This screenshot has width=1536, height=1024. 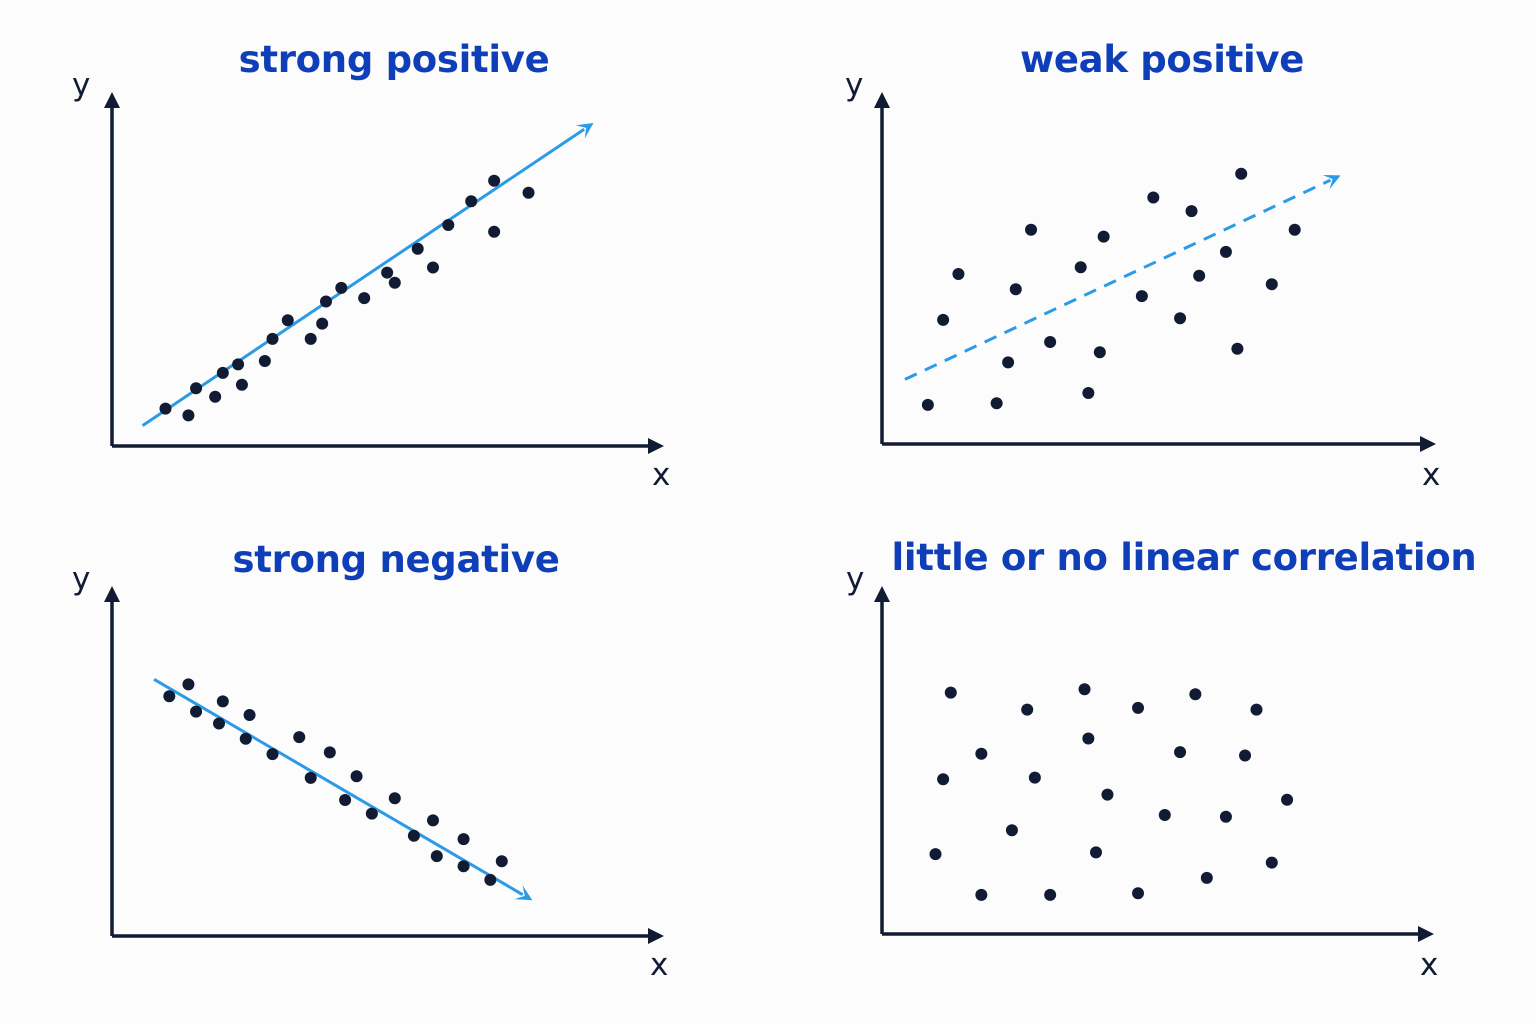 I want to click on chart-title: strong negative, so click(x=396, y=559).